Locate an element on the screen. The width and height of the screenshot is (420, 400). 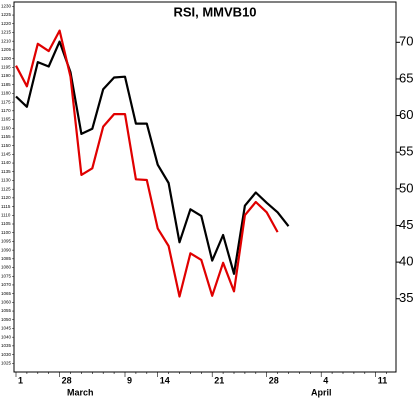
y-tick-label: 35 is located at coordinates (406, 297).